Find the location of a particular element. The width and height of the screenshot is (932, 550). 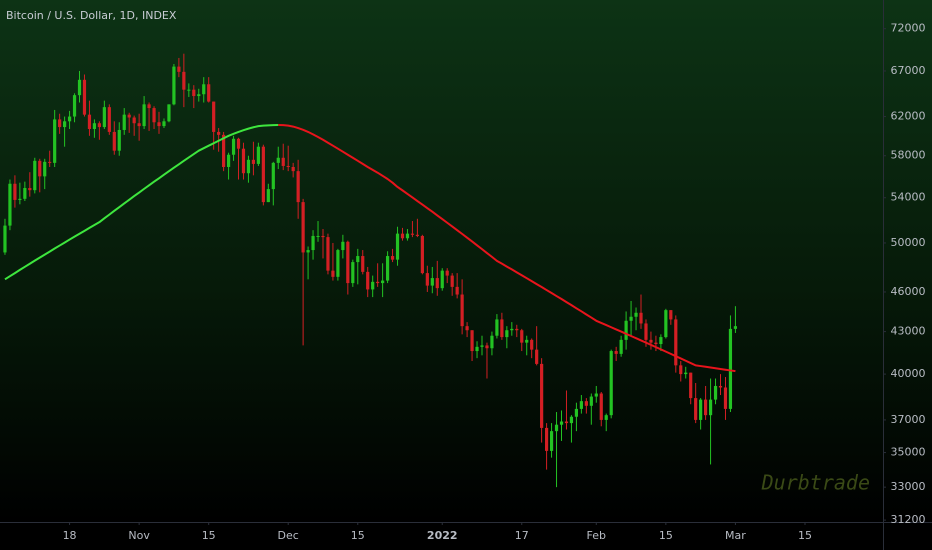

moving-average is located at coordinates (141, 202).